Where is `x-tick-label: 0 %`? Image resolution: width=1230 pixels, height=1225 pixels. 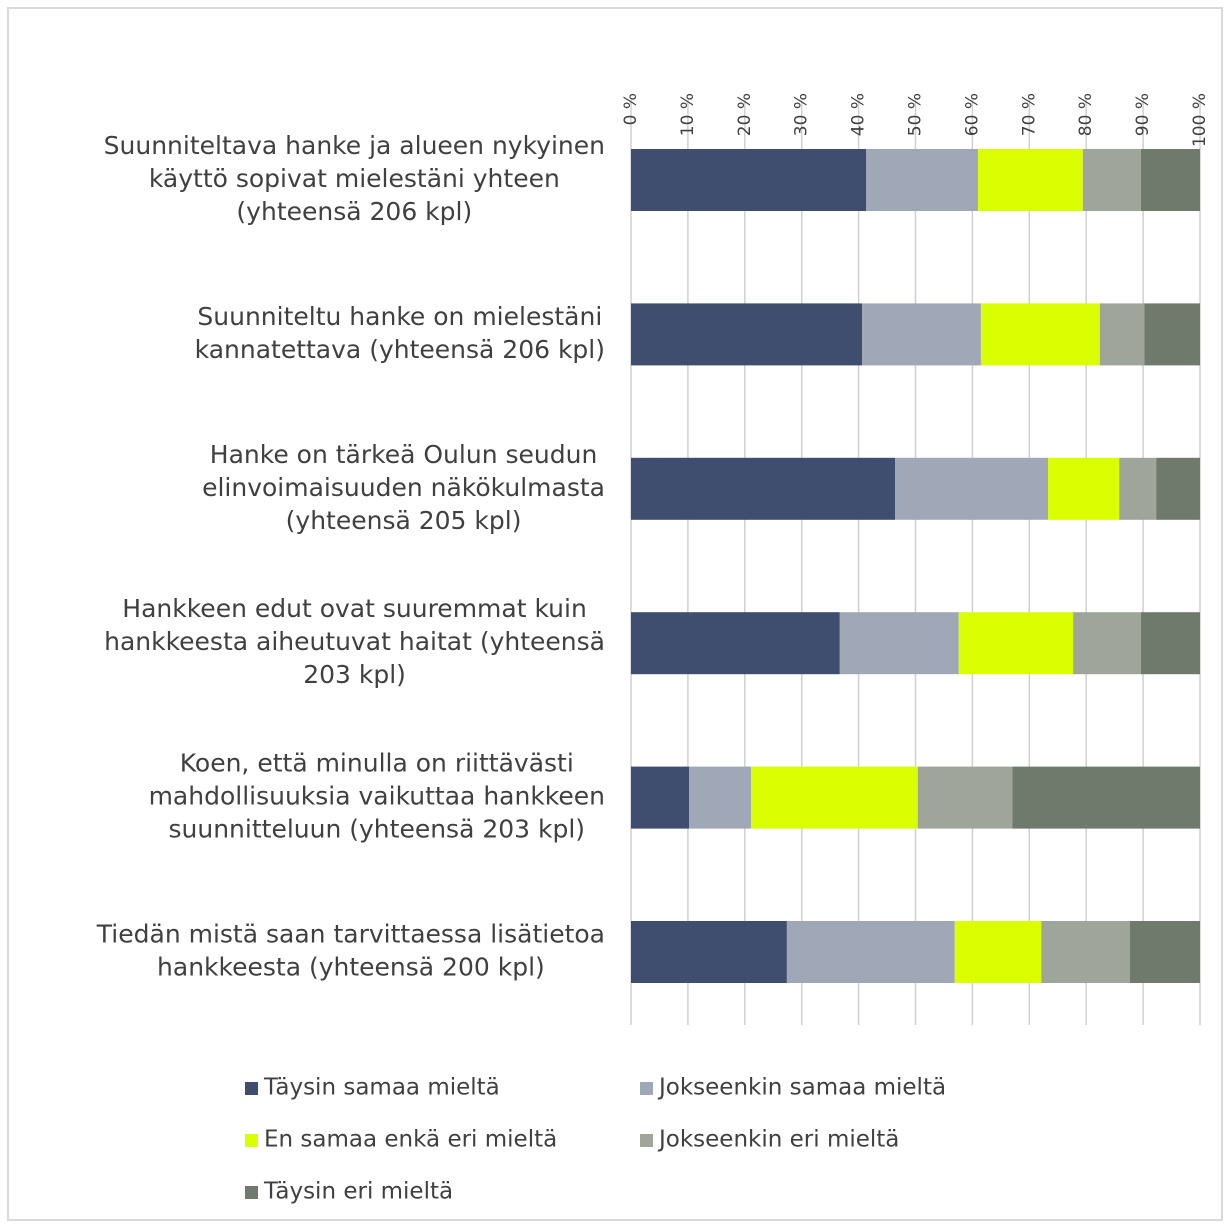 x-tick-label: 0 % is located at coordinates (631, 109).